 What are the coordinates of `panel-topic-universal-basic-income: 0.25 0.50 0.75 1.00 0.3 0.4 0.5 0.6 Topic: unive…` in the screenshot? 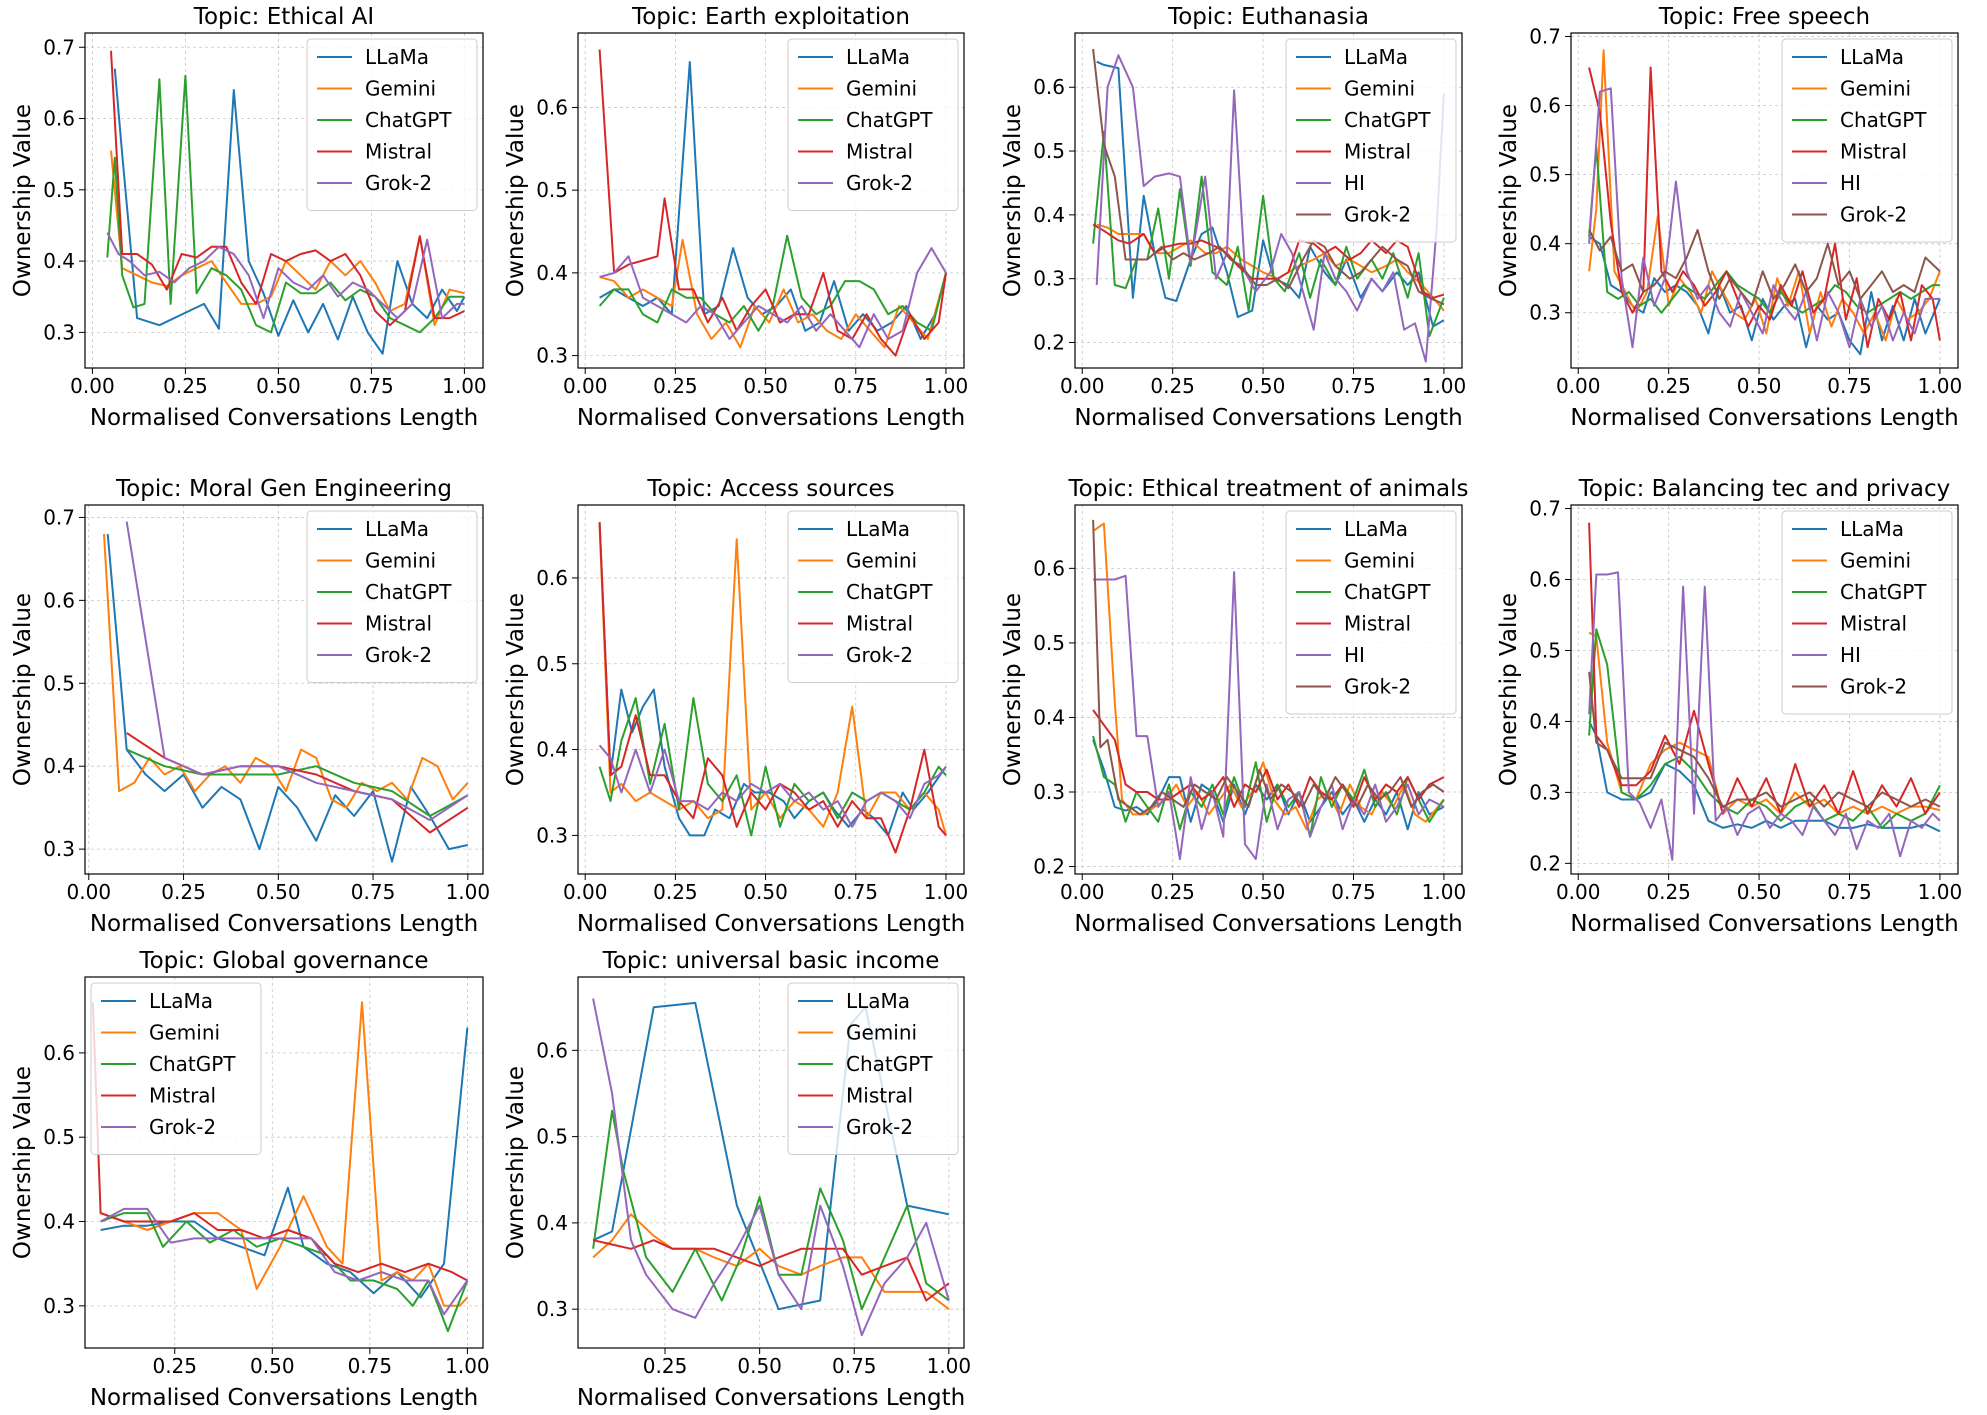 It's located at (737, 1179).